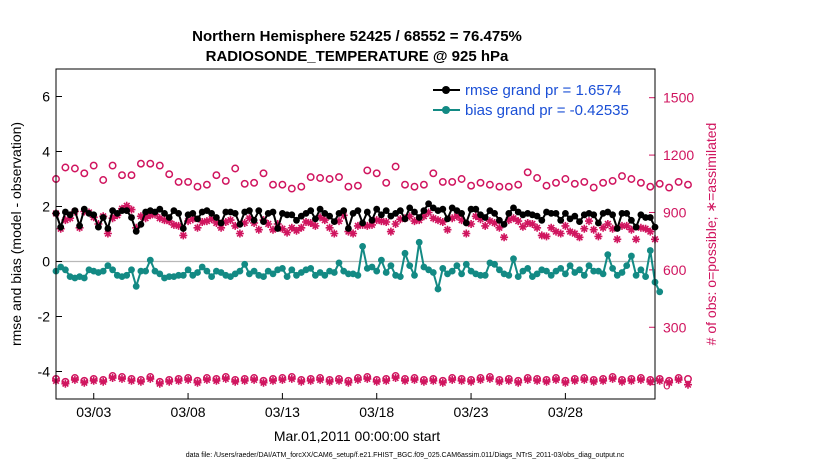 This screenshot has width=830, height=470. Describe the element at coordinates (282, 412) in the screenshot. I see `x-tick-label: 03/13` at that location.